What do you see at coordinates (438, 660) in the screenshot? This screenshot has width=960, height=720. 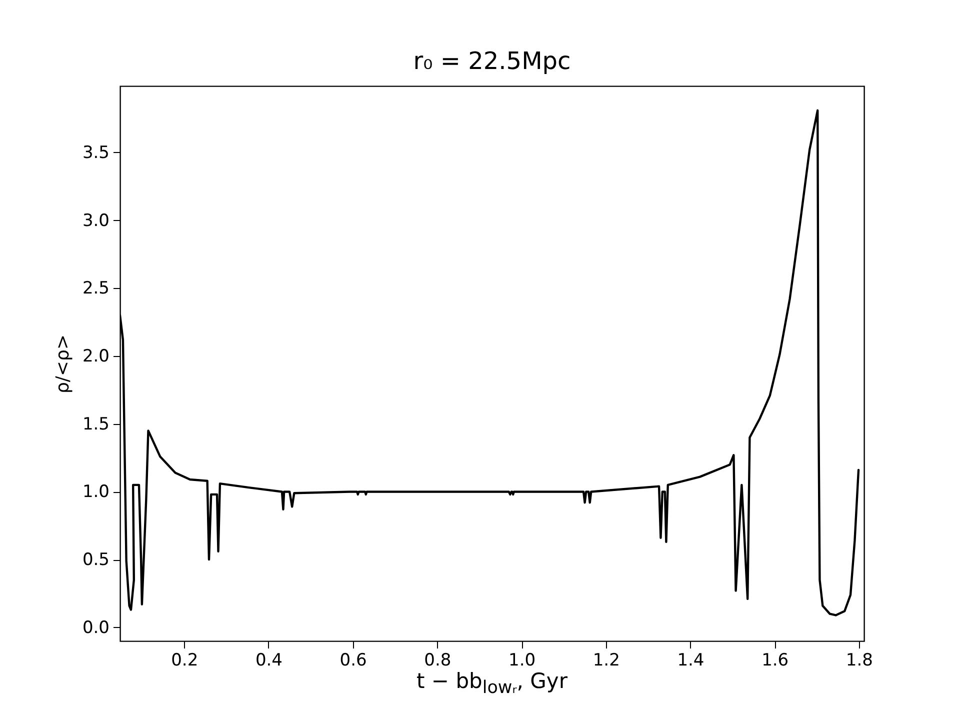 I see `x-tick-label: 0.8` at bounding box center [438, 660].